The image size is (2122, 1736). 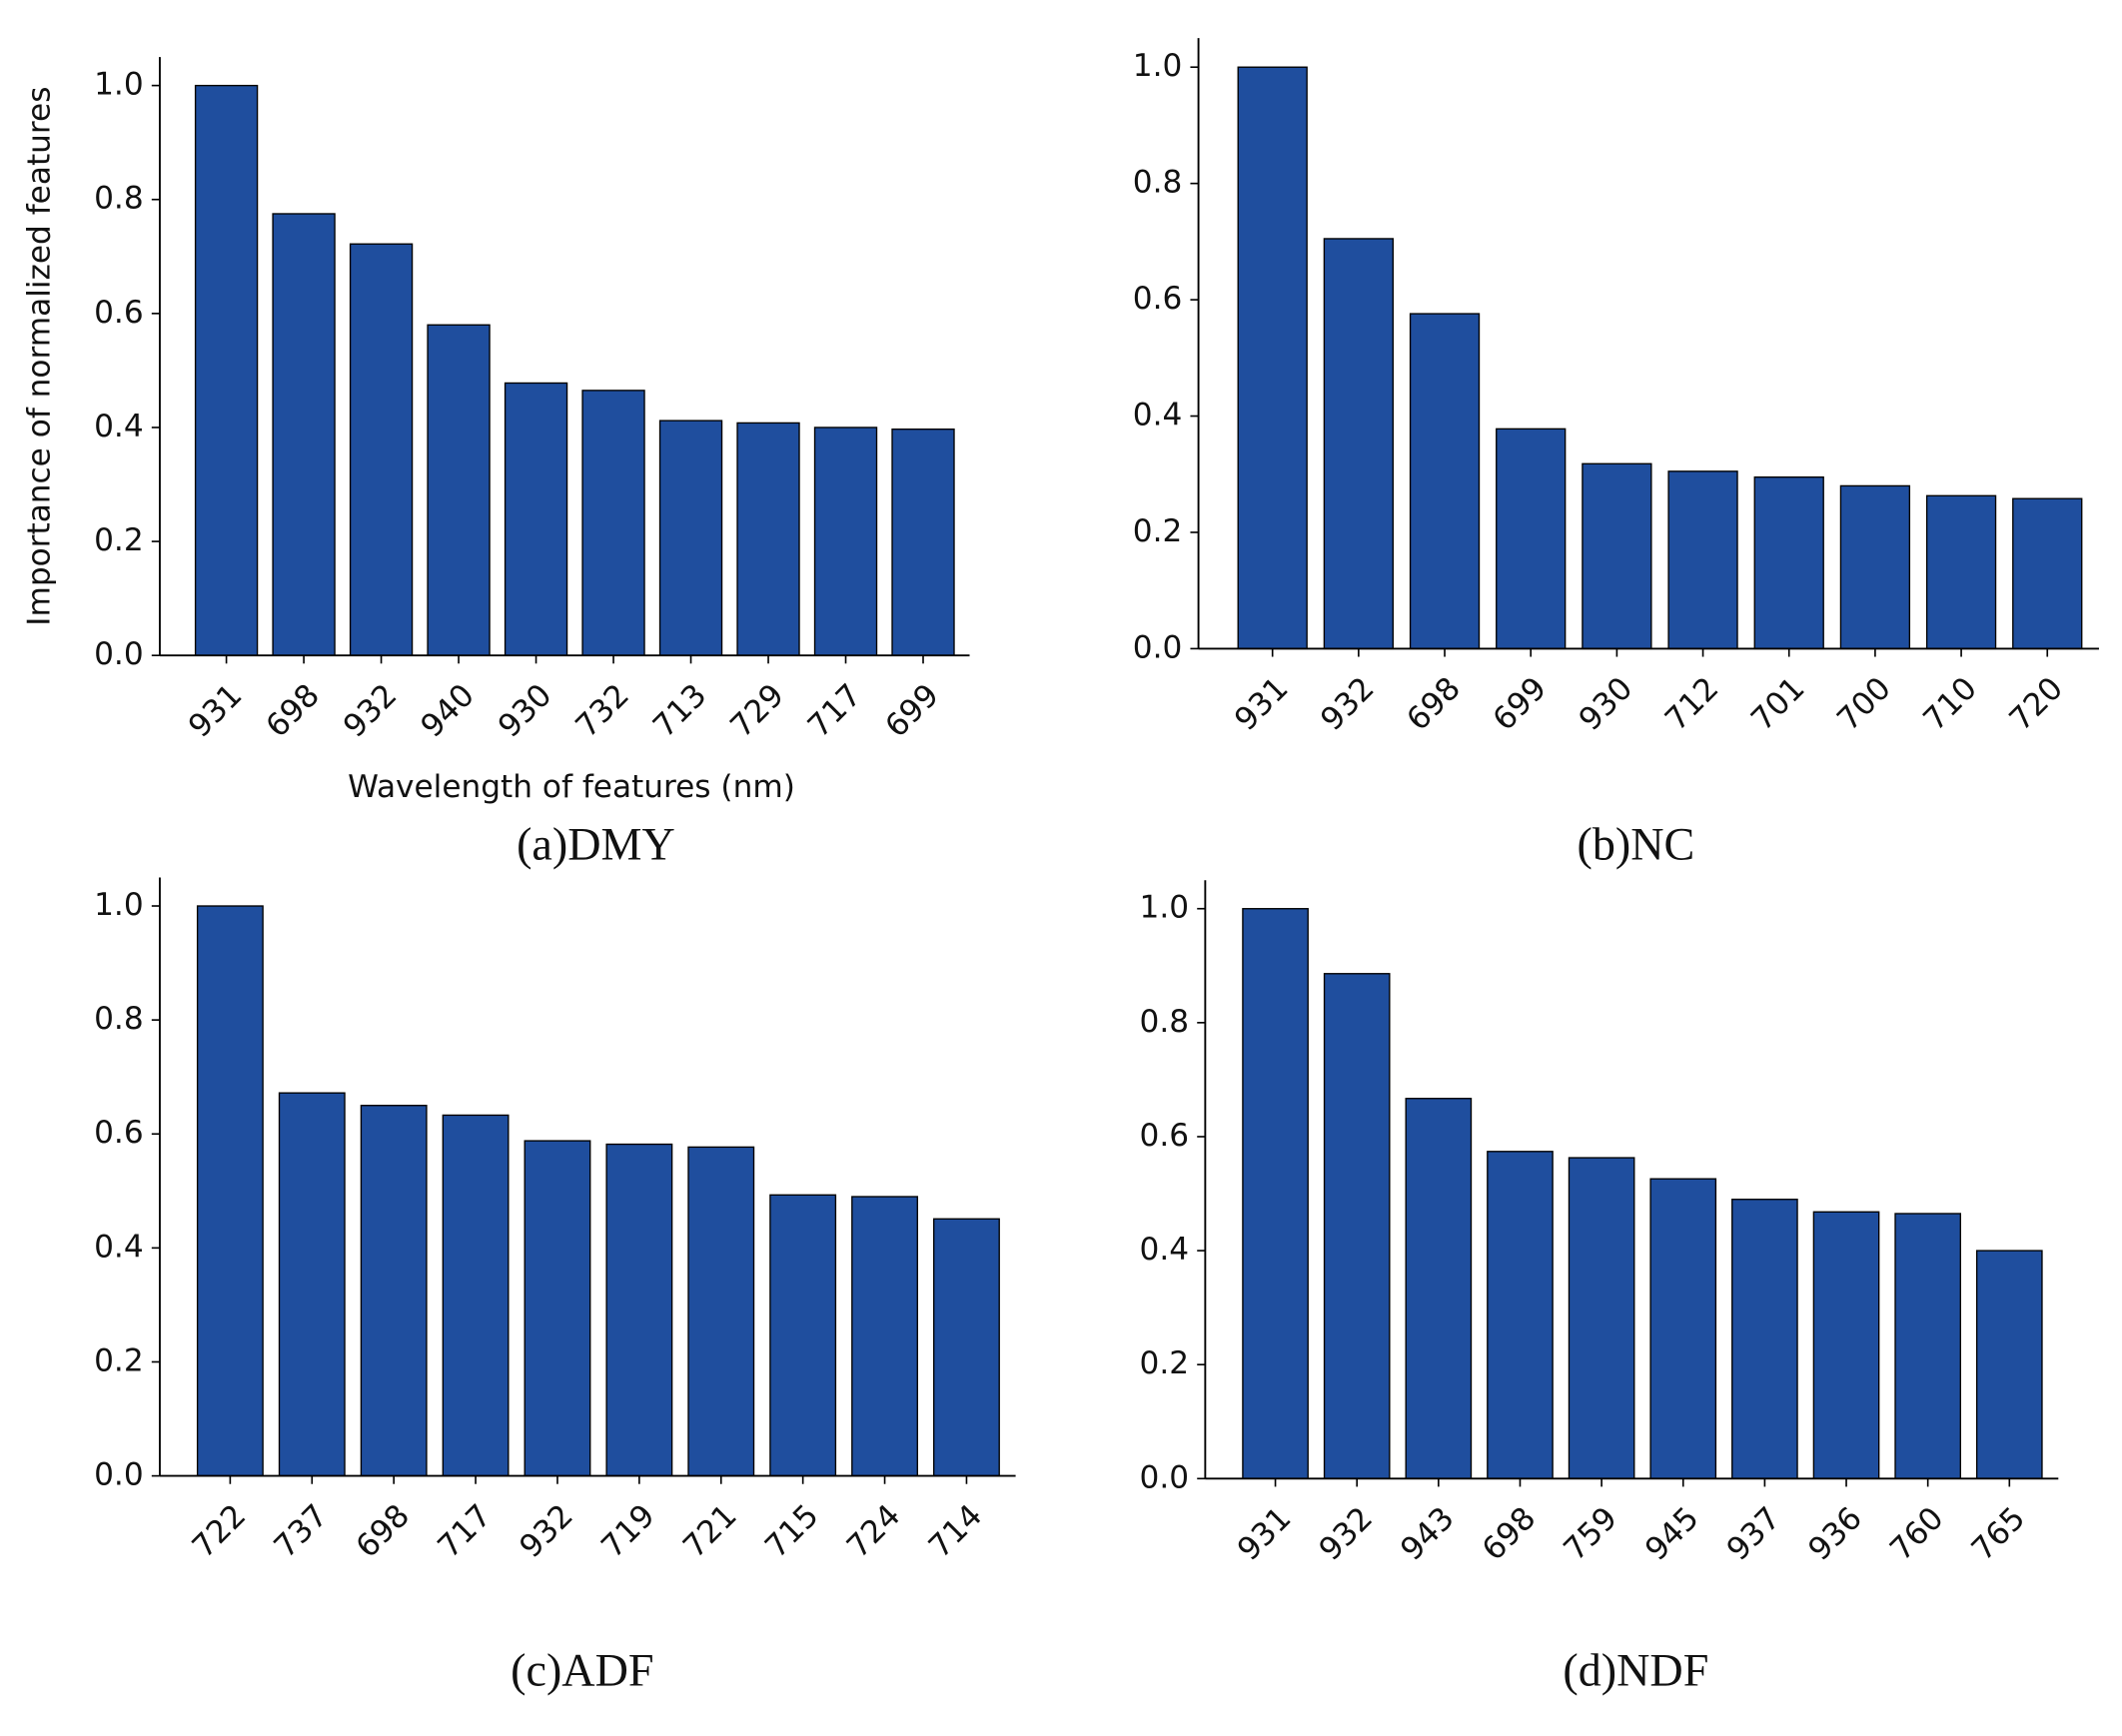 What do you see at coordinates (1428, 1534) in the screenshot?
I see `x-tick-label: 943` at bounding box center [1428, 1534].